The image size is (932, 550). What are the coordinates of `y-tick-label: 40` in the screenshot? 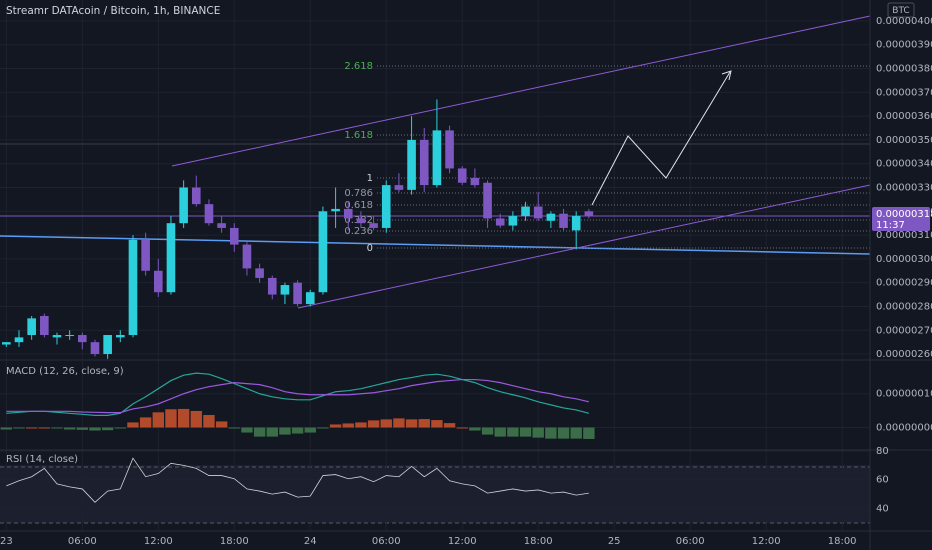 It's located at (882, 508).